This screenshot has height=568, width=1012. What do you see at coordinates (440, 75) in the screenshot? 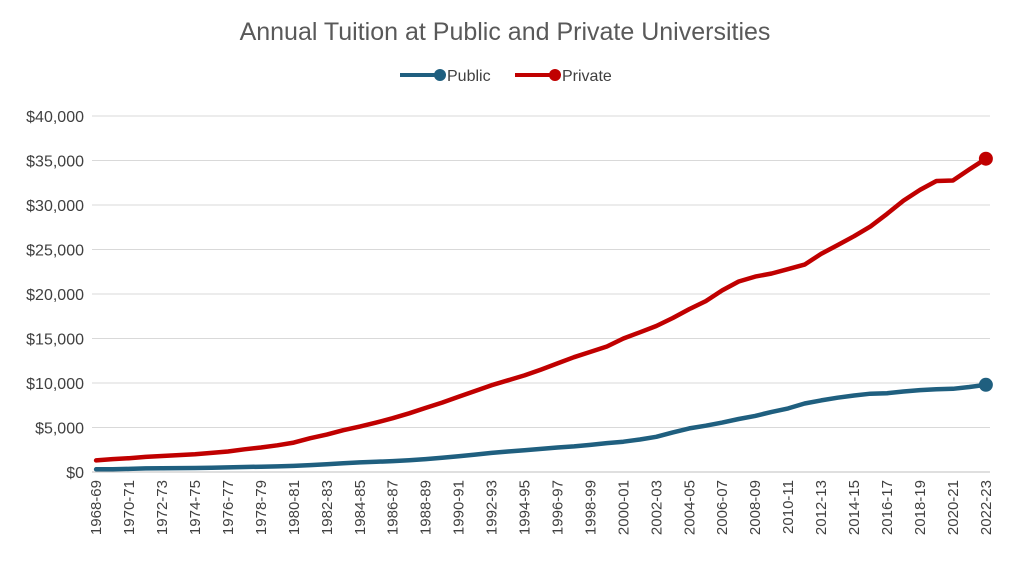
I see `legend-public-marker` at bounding box center [440, 75].